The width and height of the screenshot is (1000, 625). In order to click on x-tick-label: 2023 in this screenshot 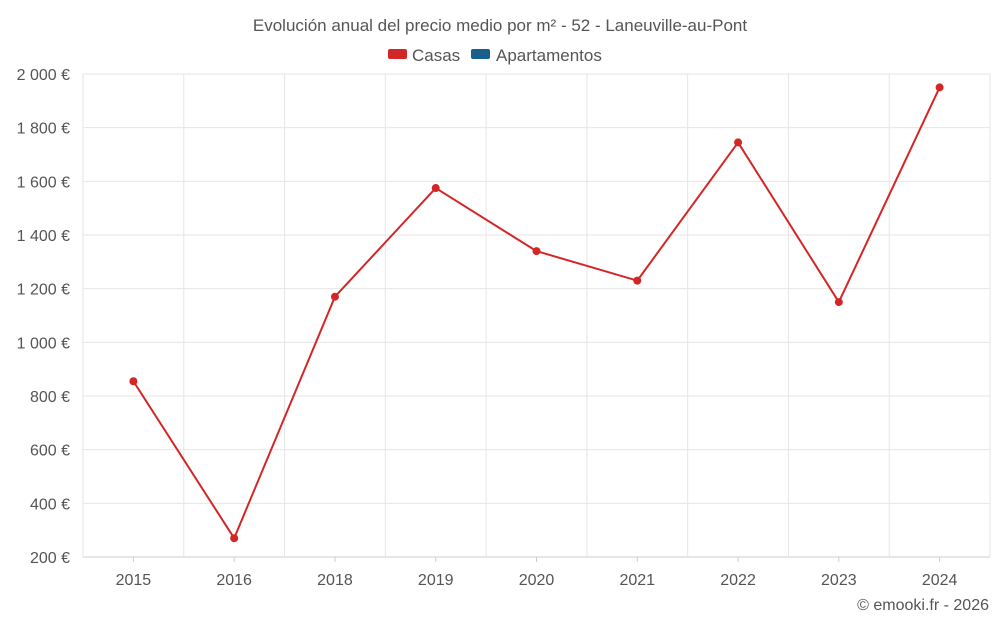, I will do `click(839, 580)`.